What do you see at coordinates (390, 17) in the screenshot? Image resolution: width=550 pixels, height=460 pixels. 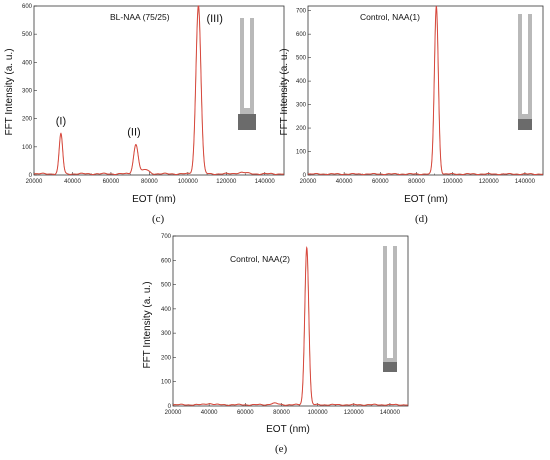 I see `chart-annotation: Control, NAA(1)` at bounding box center [390, 17].